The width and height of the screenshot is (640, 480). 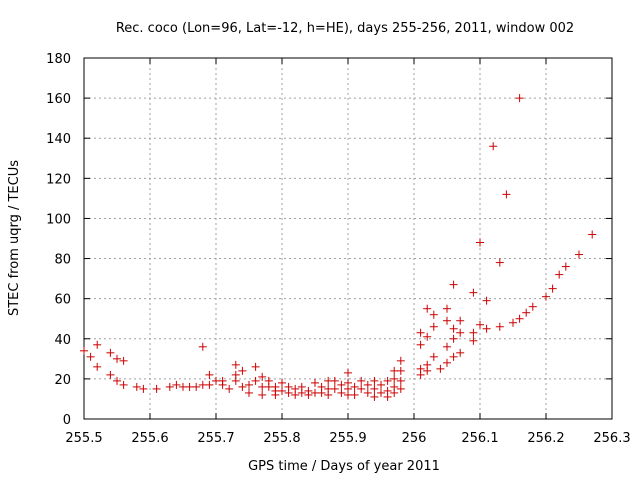 I want to click on y-tick-label: 160, so click(x=58, y=99).